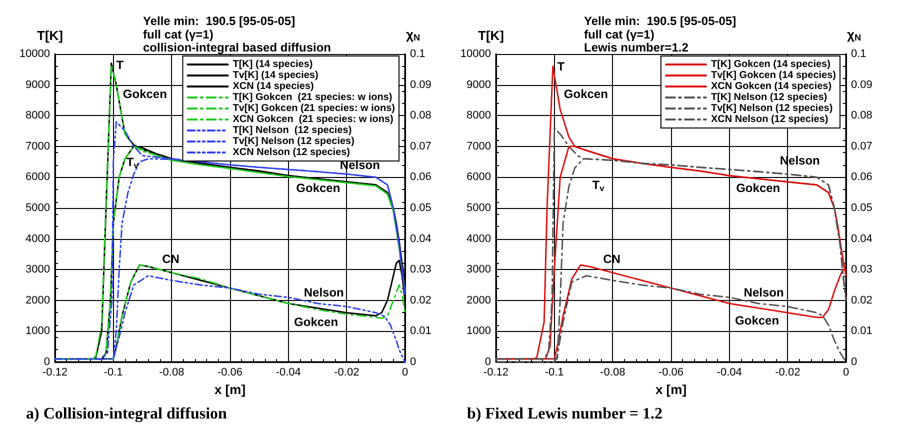  Describe the element at coordinates (237, 41) in the screenshot. I see `chart-subtitle: full cat (γ=1) collision-integral based diffusion` at that location.